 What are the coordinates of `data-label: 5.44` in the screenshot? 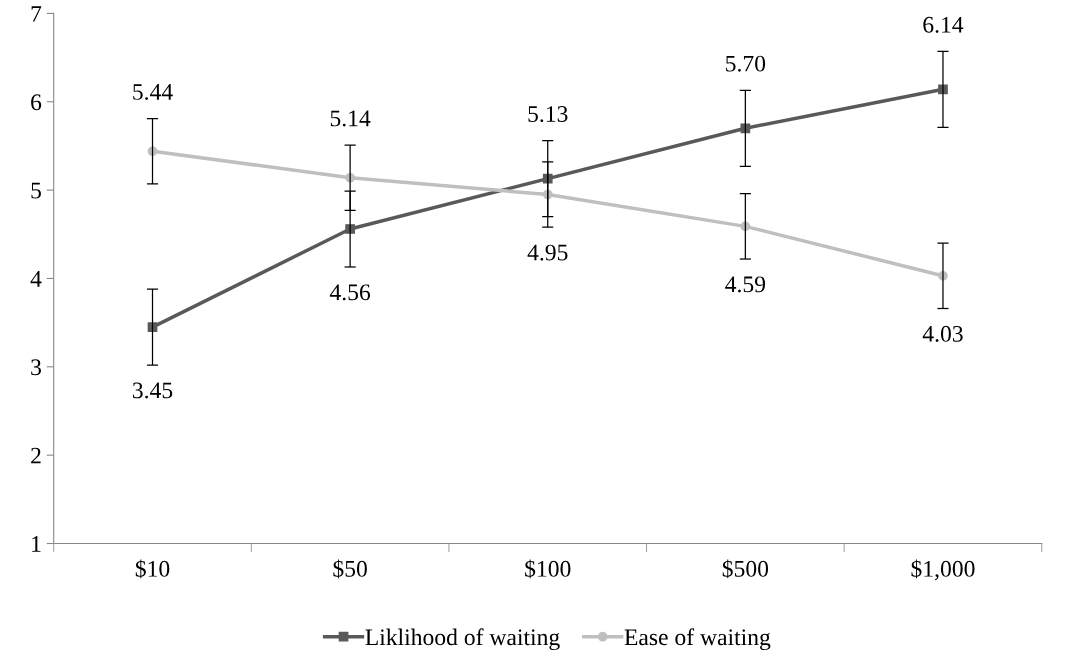 It's located at (153, 92).